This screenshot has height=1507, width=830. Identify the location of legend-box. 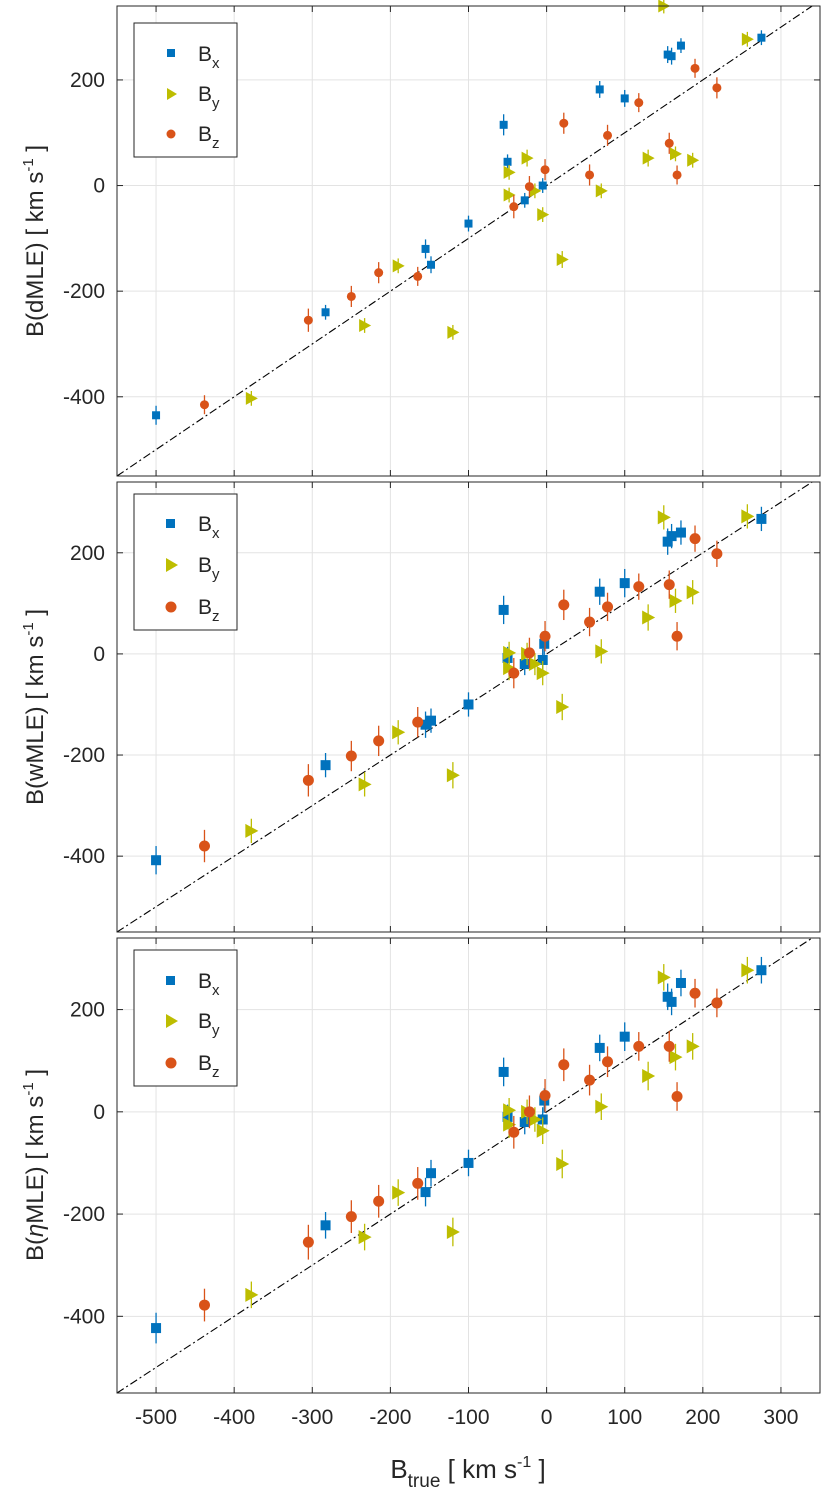
(185, 90).